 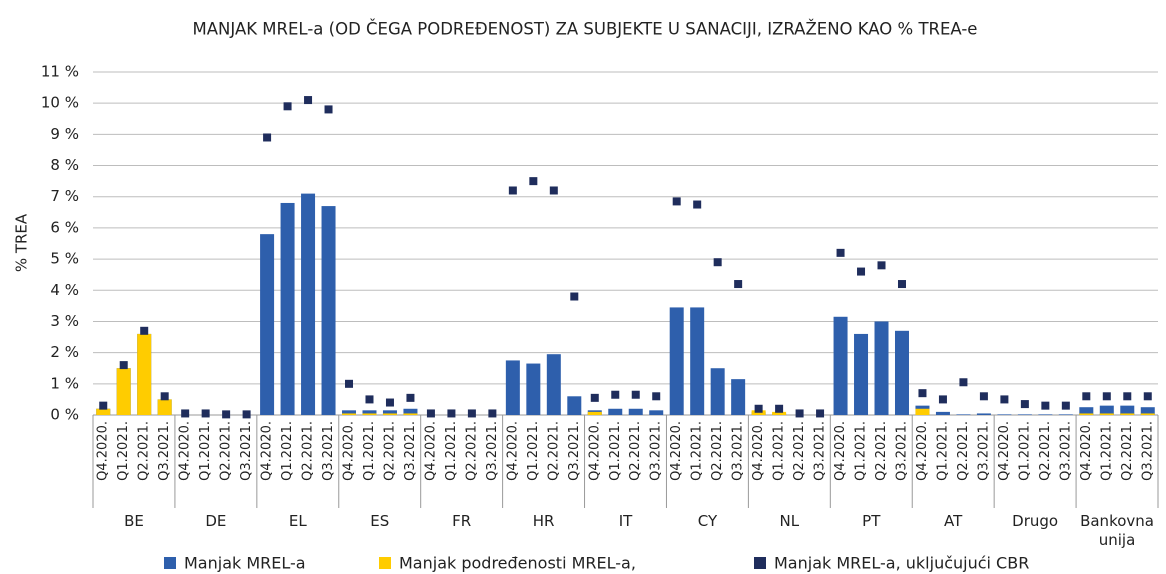 What do you see at coordinates (64, 290) in the screenshot?
I see `y-tick-label: 4 %` at bounding box center [64, 290].